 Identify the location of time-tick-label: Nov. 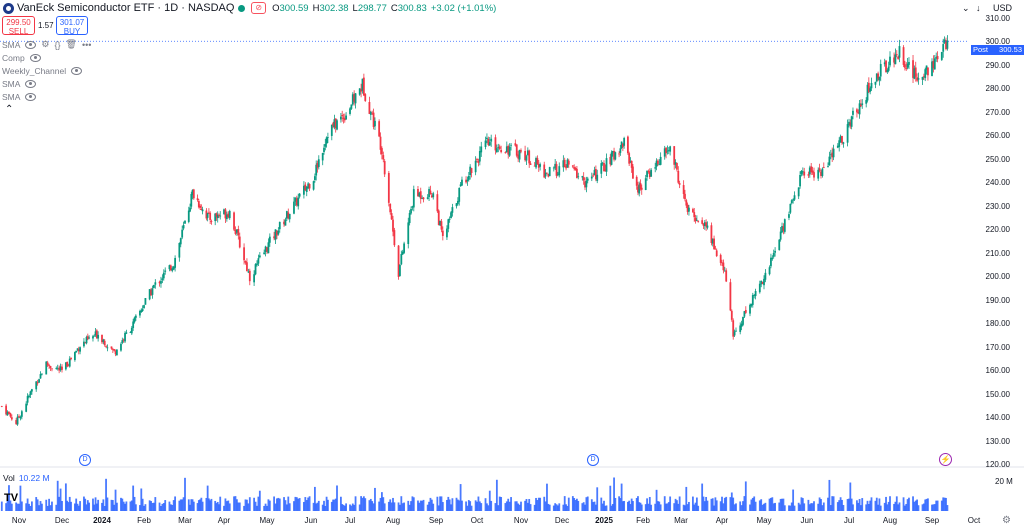
(521, 520).